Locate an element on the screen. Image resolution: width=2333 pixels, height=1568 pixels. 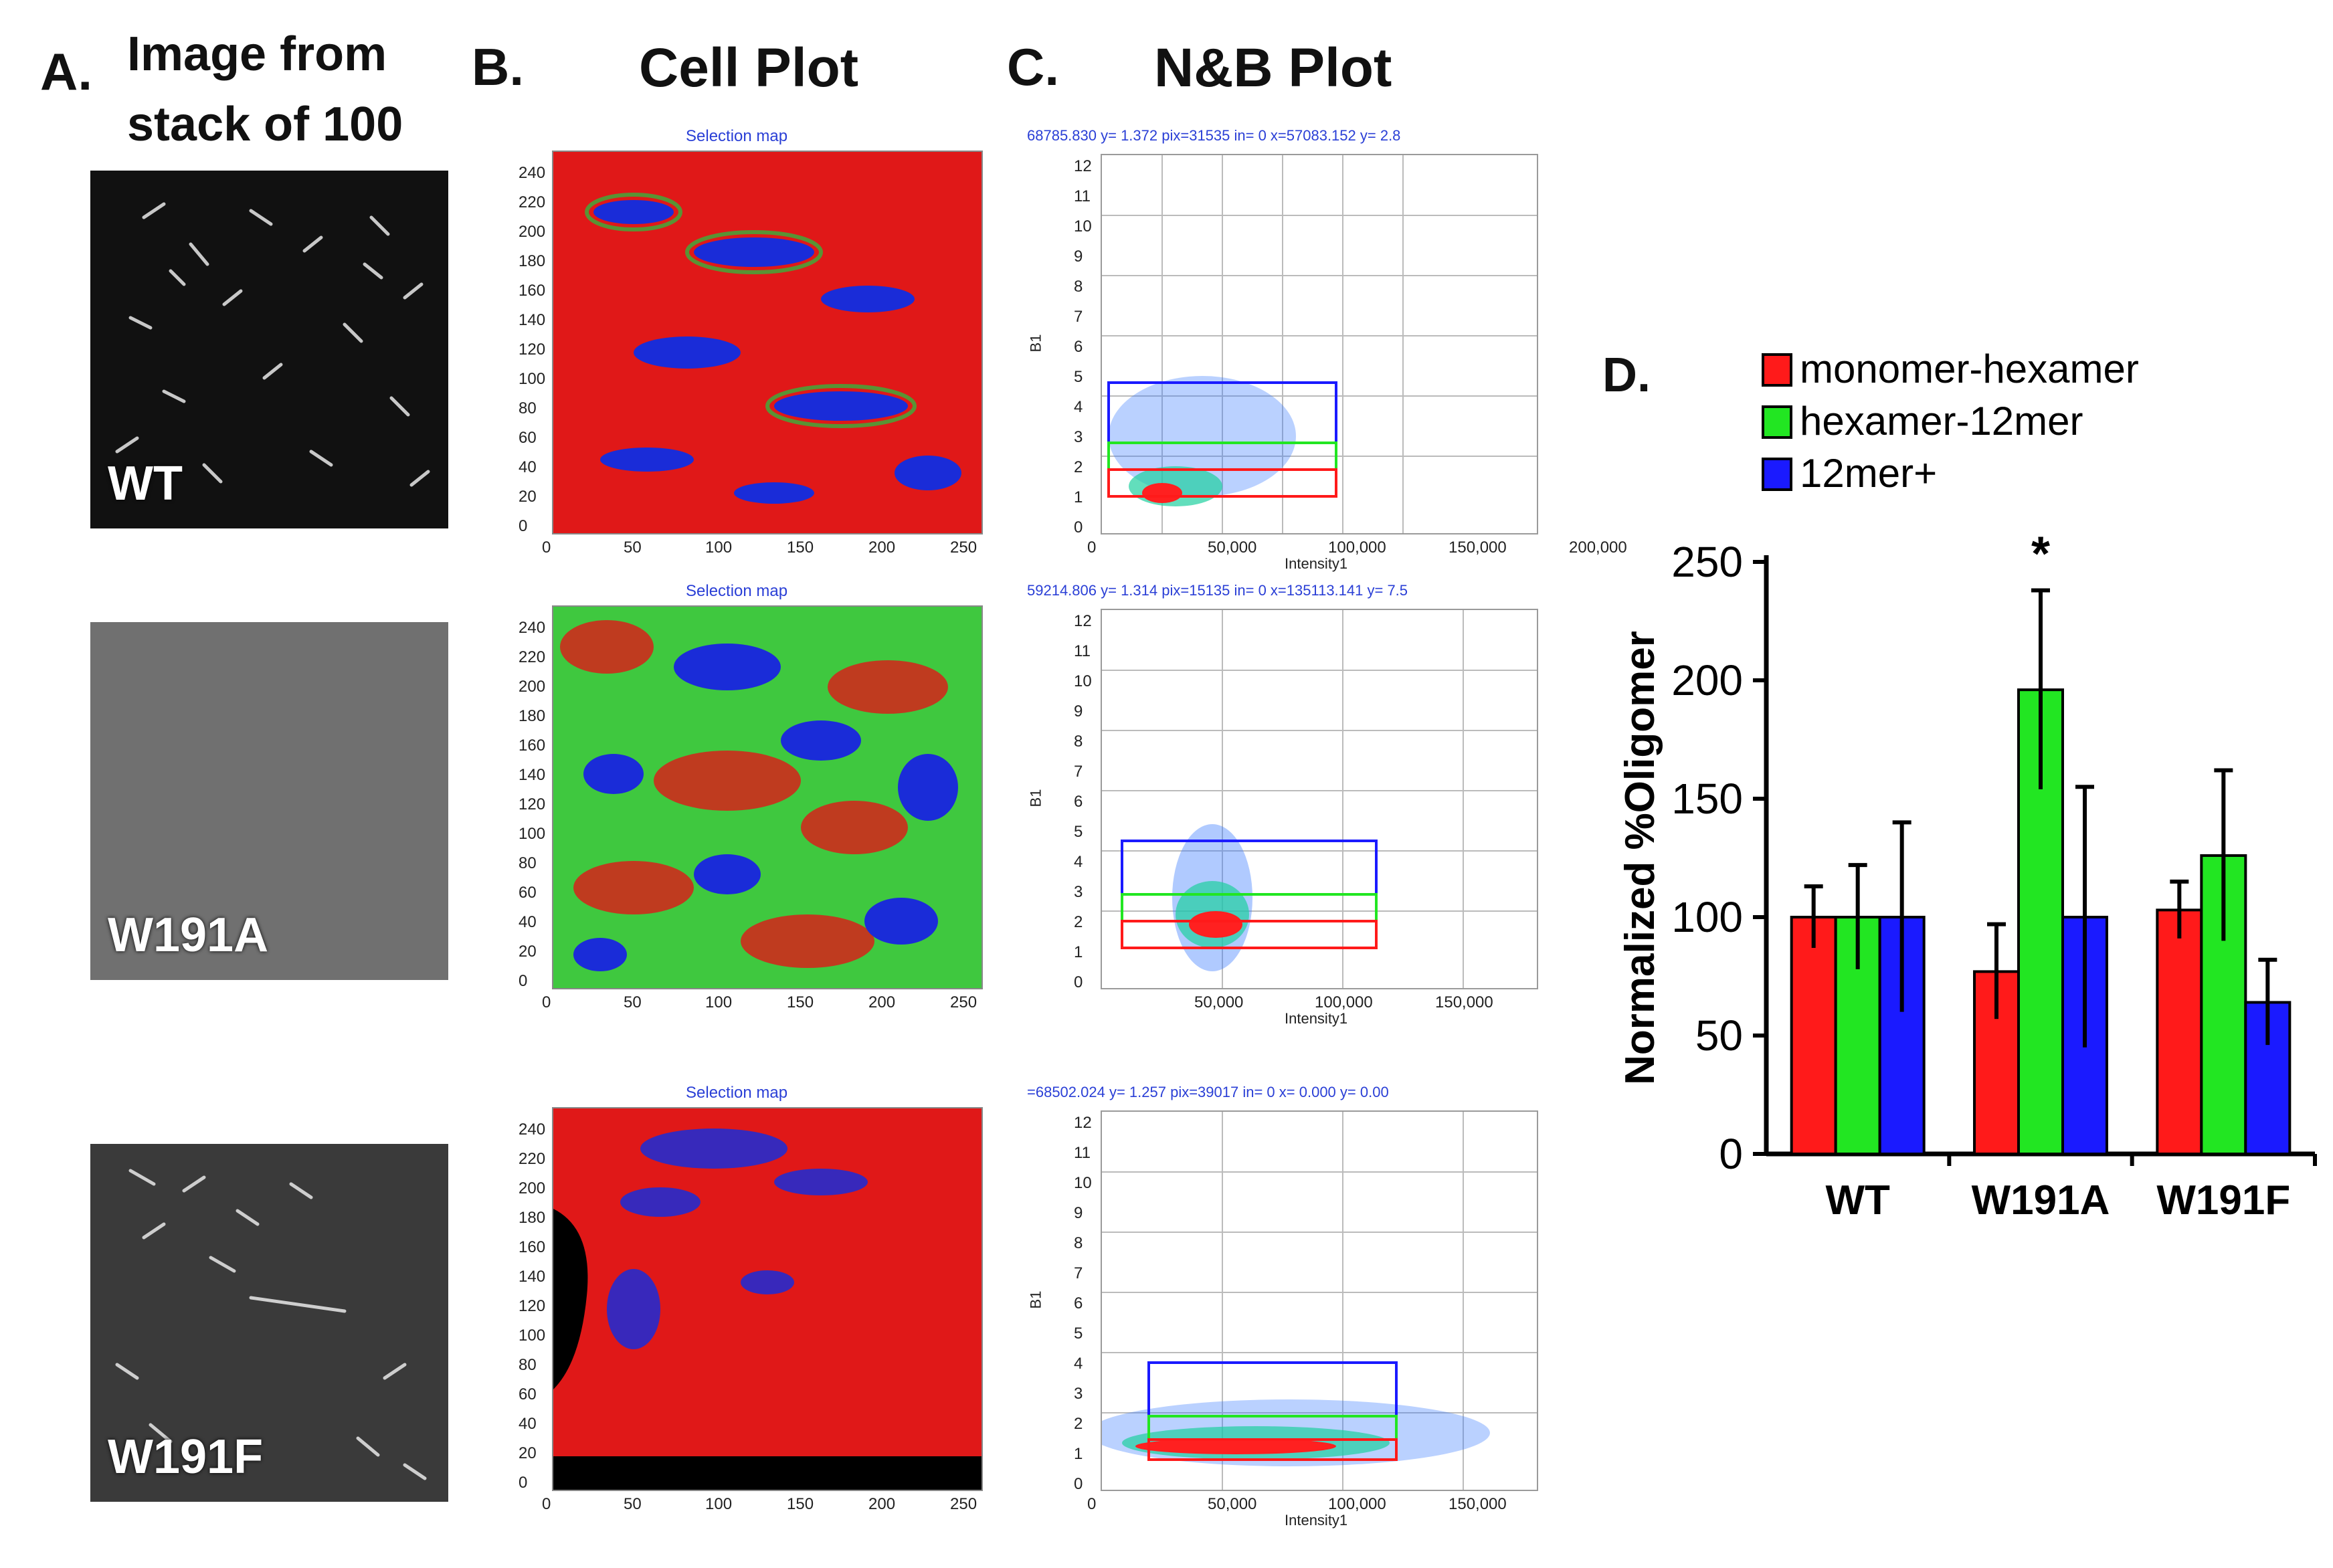
cell-plot-x-tick: 100 is located at coordinates (719, 547).